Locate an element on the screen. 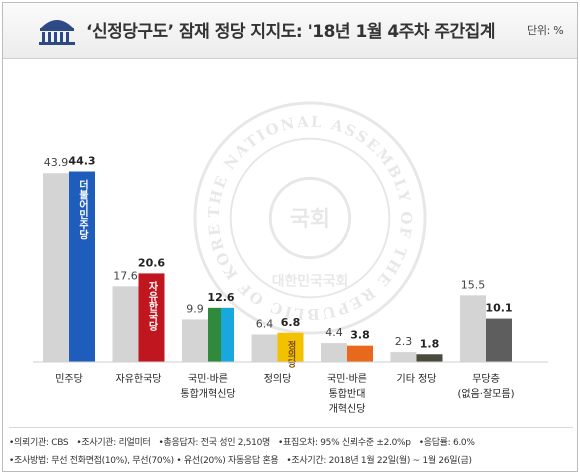 Image resolution: width=580 pixels, height=474 pixels. category-label: 자유한국당 is located at coordinates (139, 379).